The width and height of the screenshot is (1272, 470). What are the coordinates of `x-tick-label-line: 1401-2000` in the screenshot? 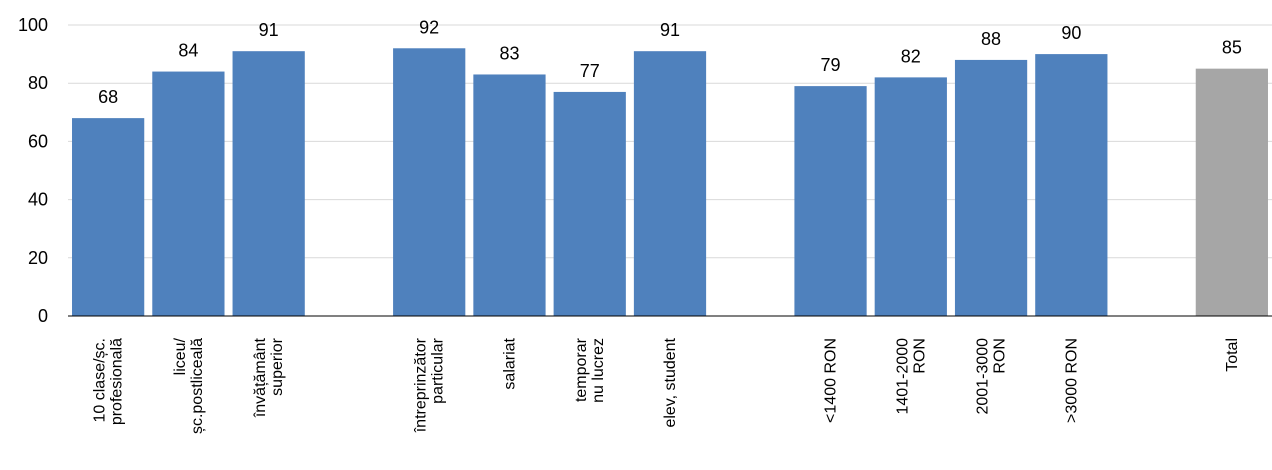 It's located at (902, 376).